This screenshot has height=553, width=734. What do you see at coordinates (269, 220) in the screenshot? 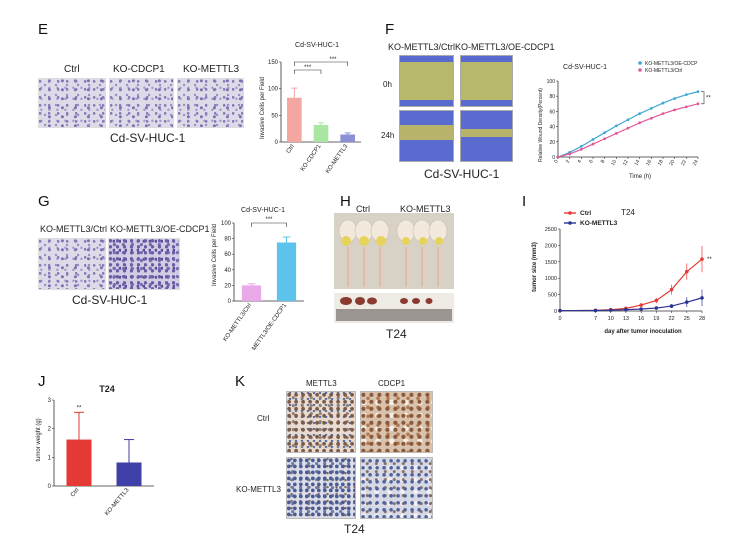
I see `chart-g-significance-0: ***` at bounding box center [269, 220].